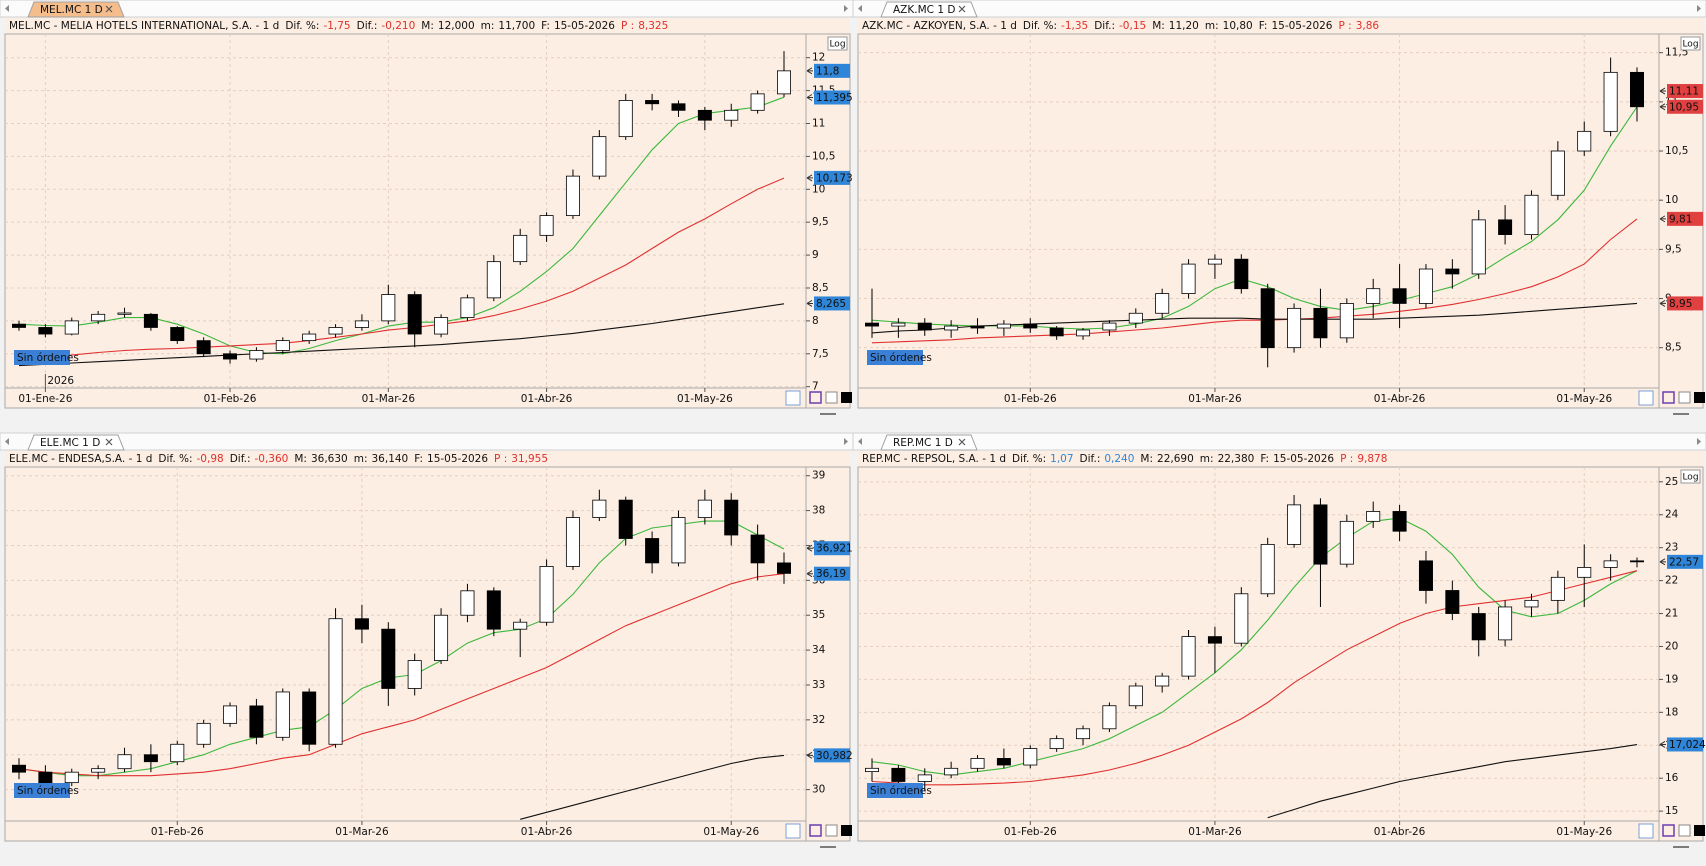 The image size is (1706, 866). I want to click on y-tick-label: 10,5, so click(823, 156).